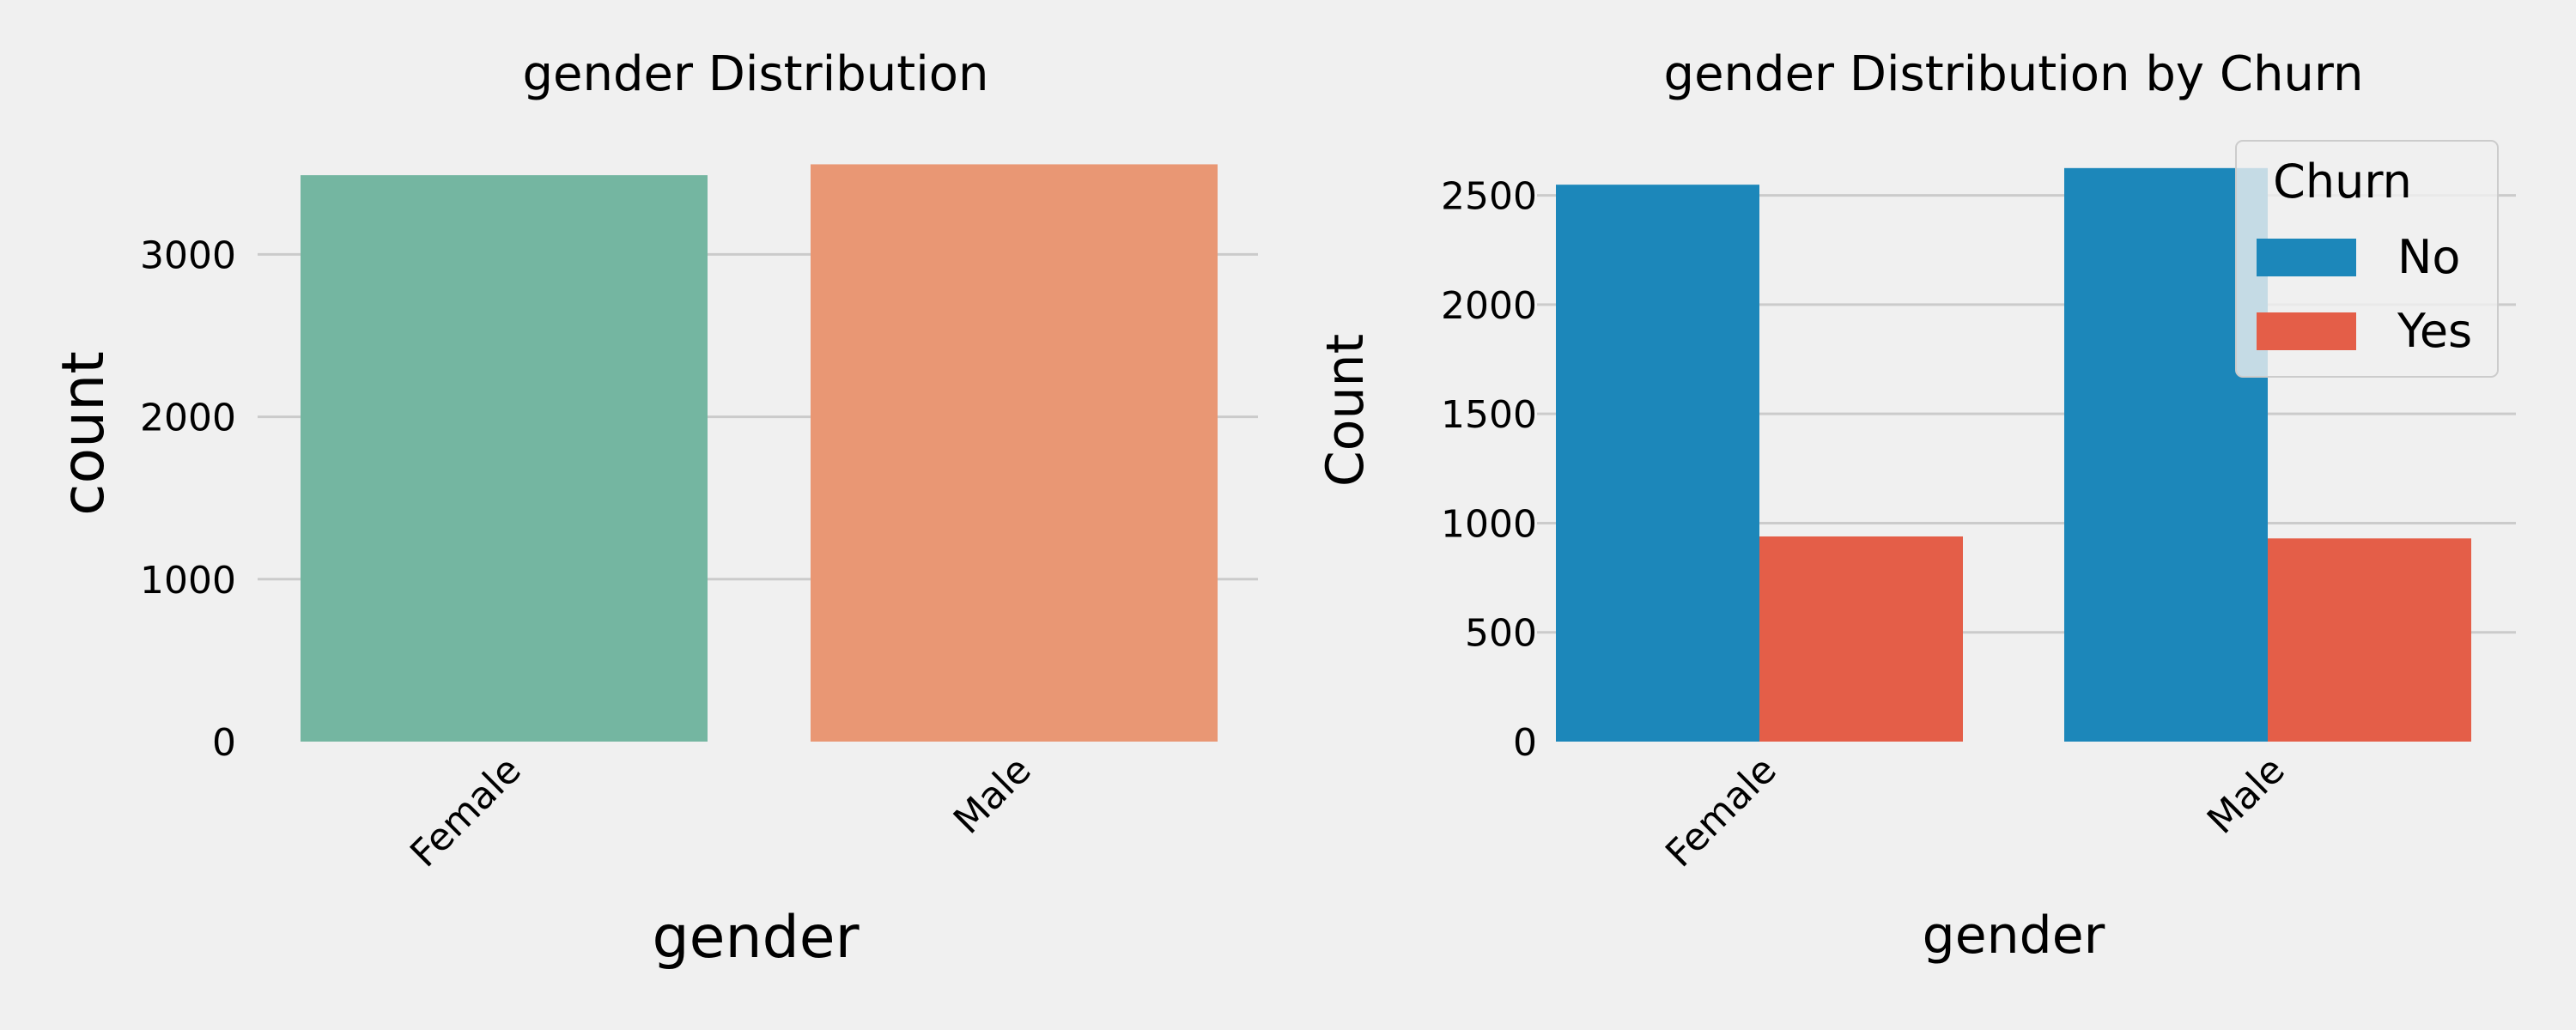 The image size is (2576, 1030). Describe the element at coordinates (2369, 640) in the screenshot. I see `bar-male-yes` at that location.